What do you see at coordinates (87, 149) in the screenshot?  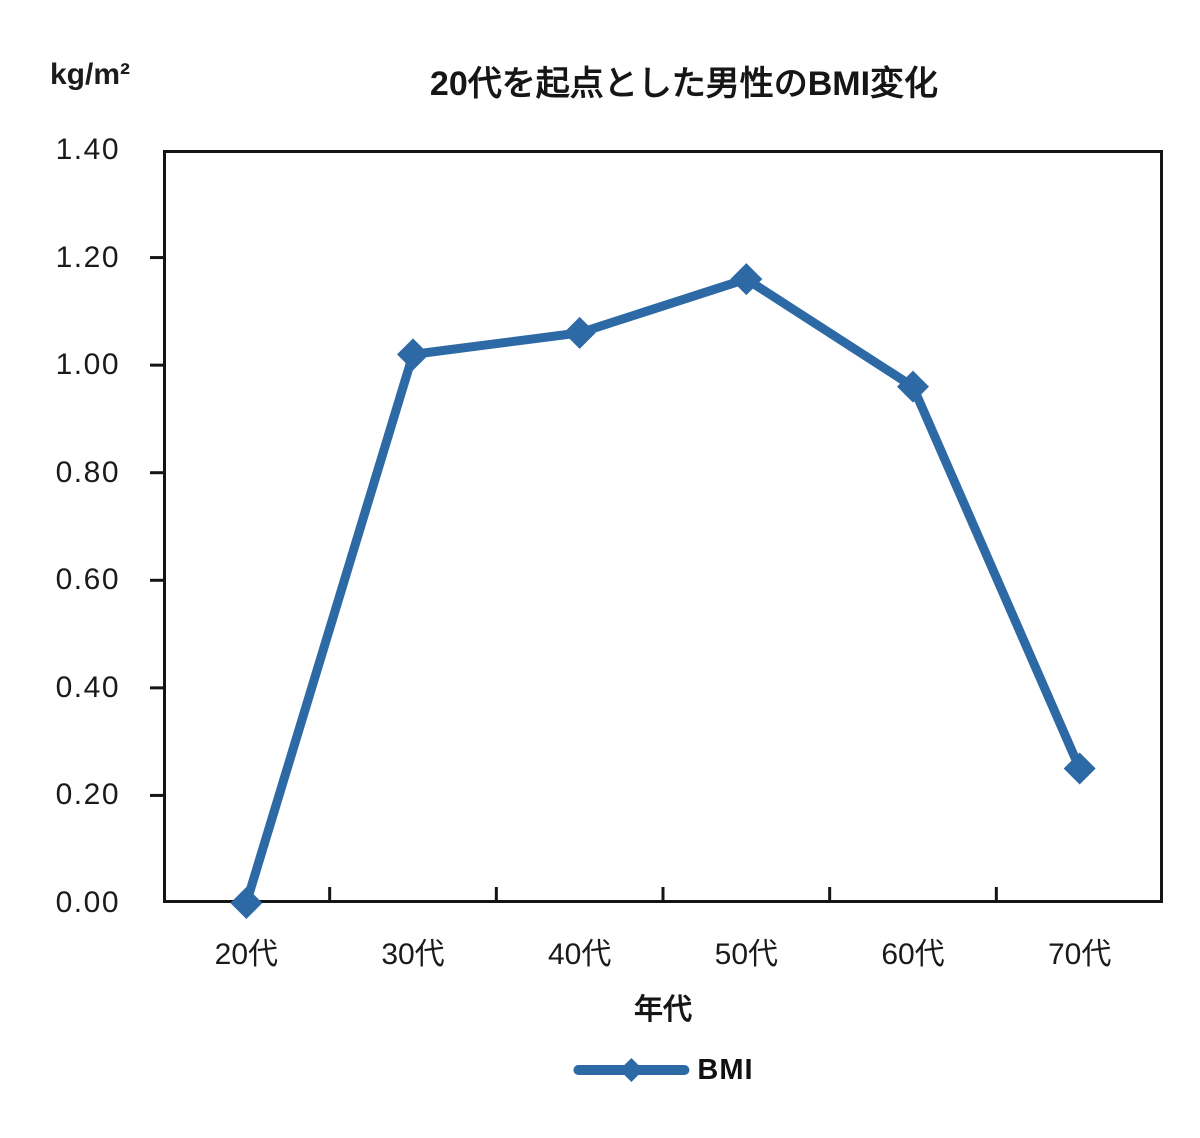 I see `y-tick-label: 1.40` at bounding box center [87, 149].